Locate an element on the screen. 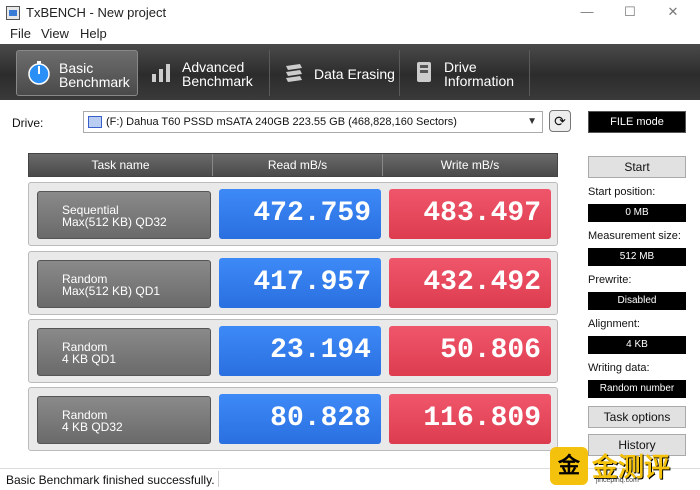  start-position-value: 0 MB is located at coordinates (637, 213).